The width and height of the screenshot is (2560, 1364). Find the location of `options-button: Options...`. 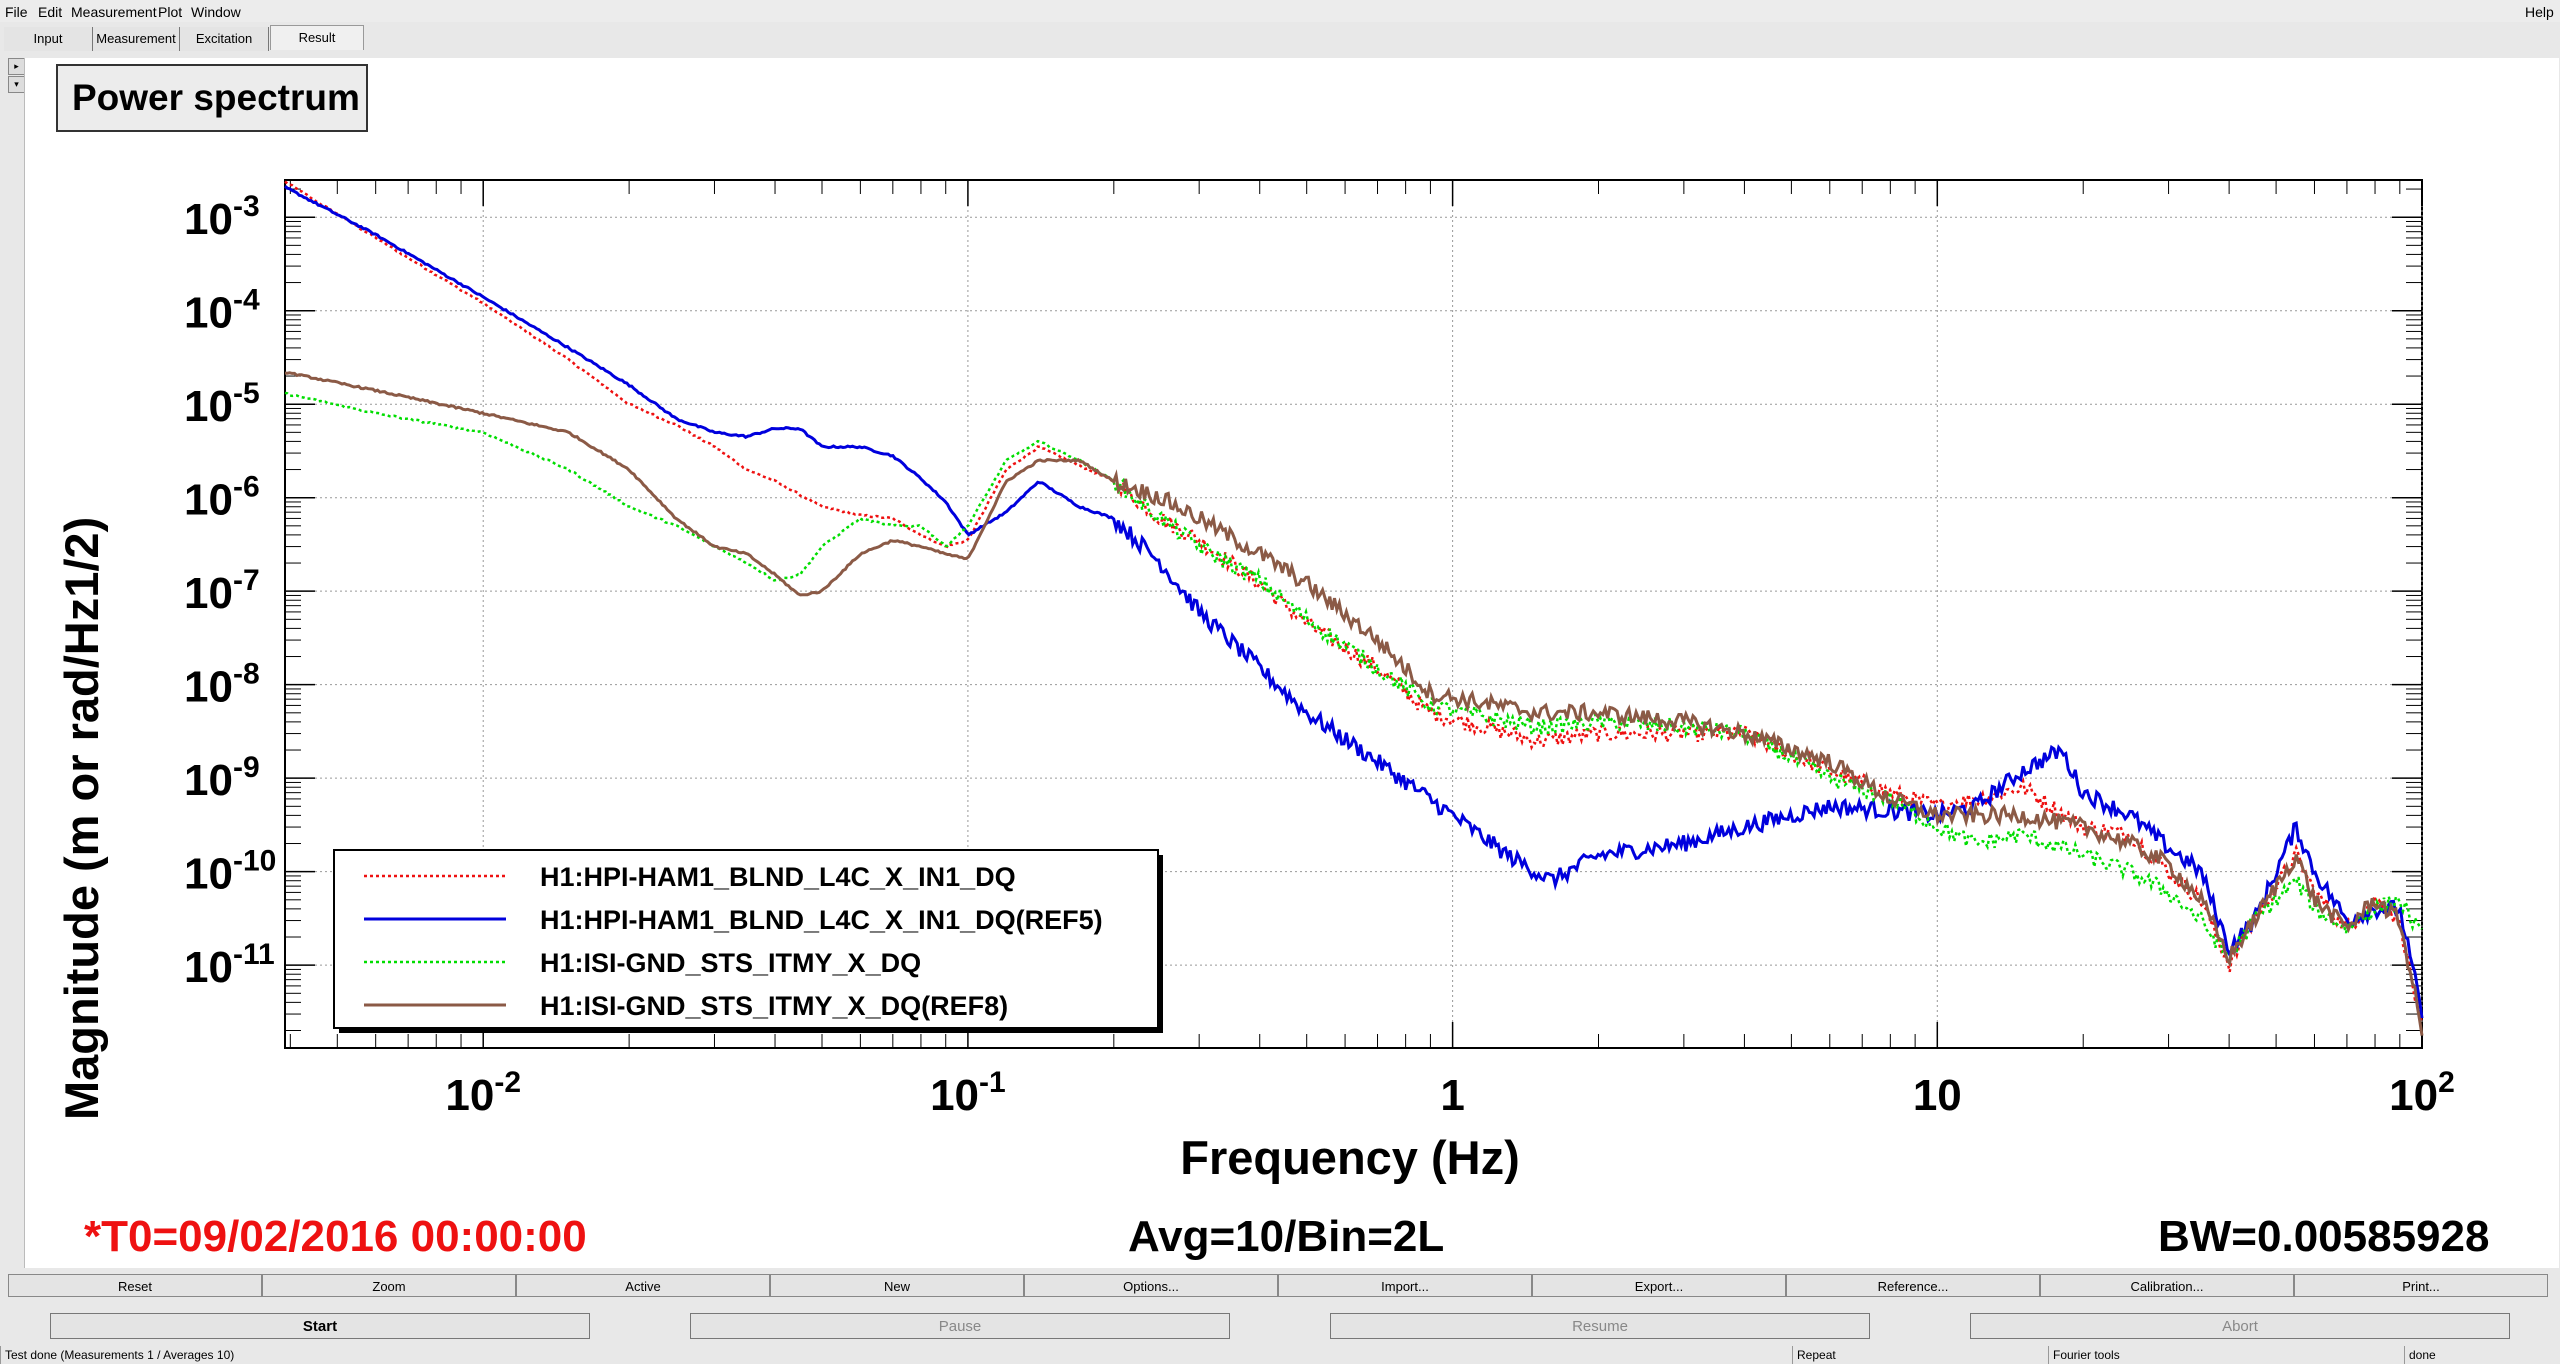

options-button: Options... is located at coordinates (1151, 1285).